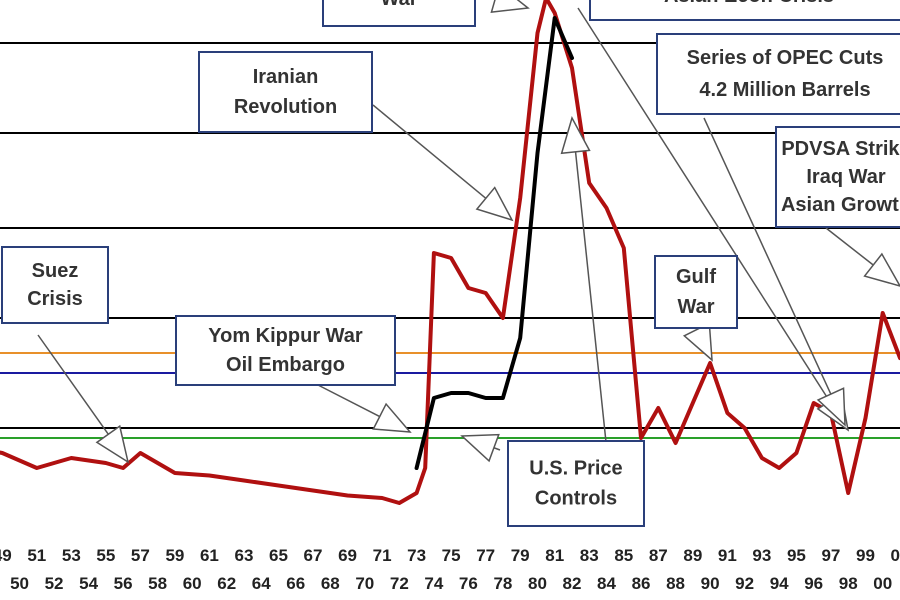 The width and height of the screenshot is (900, 600). I want to click on x-tick-upper-8: 65, so click(278, 555).